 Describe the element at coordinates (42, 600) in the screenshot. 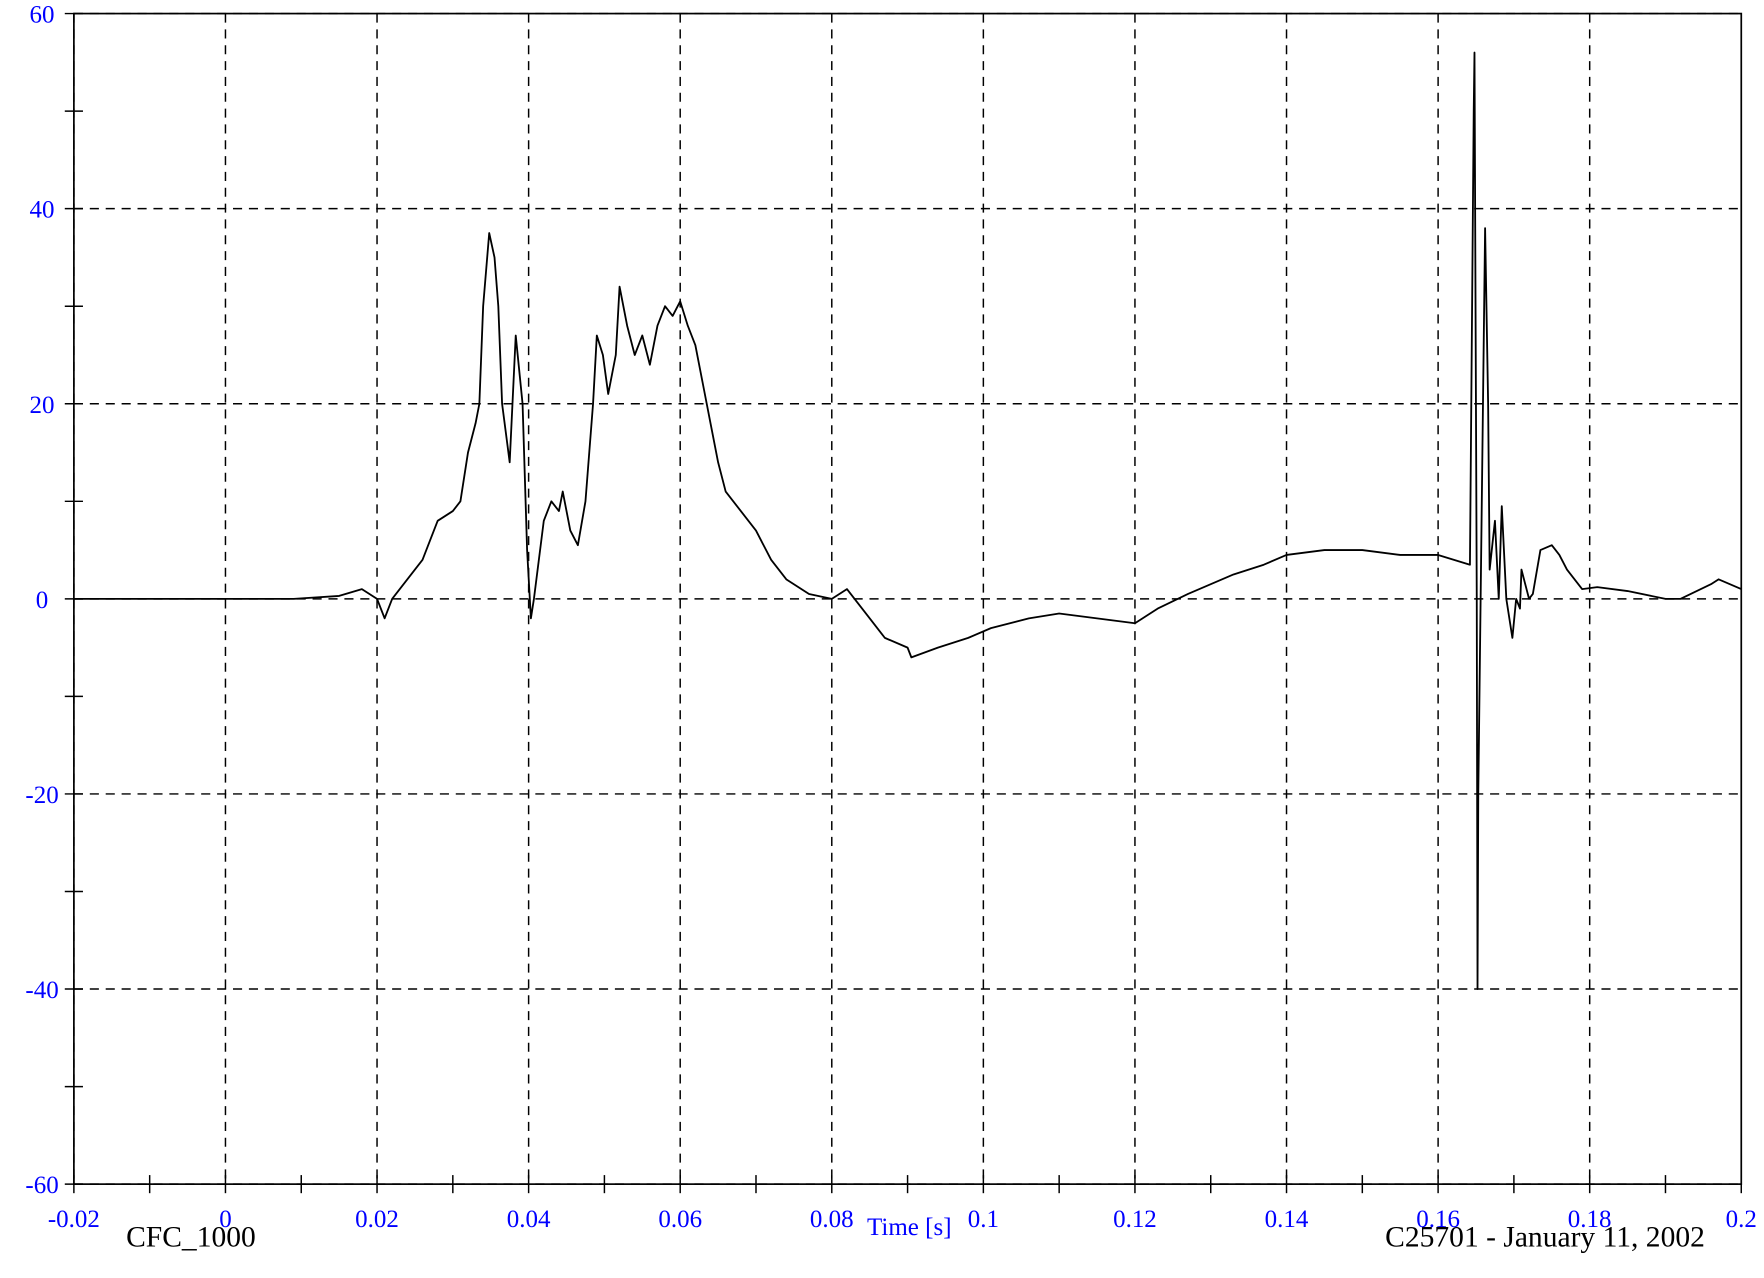

I see `y-tick-label: 0` at that location.